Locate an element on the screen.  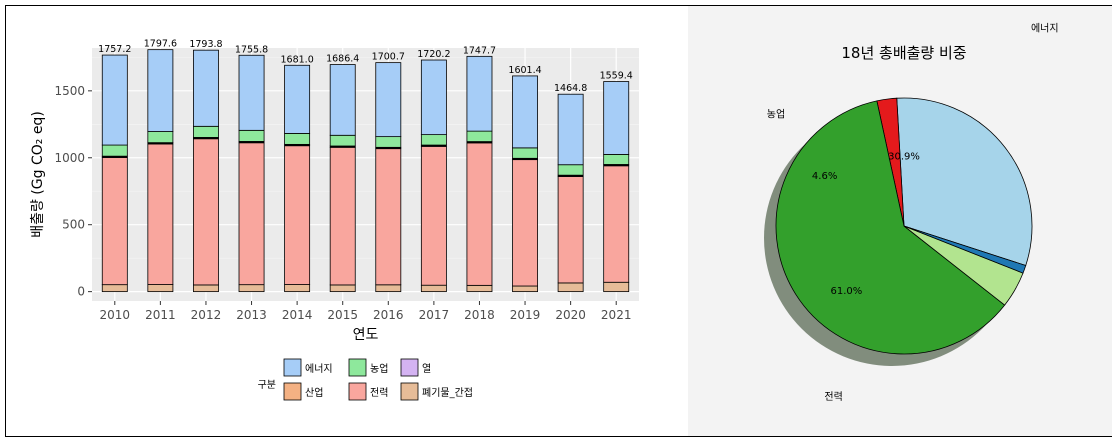
bar-total-label: 1686.4 is located at coordinates (342, 59).